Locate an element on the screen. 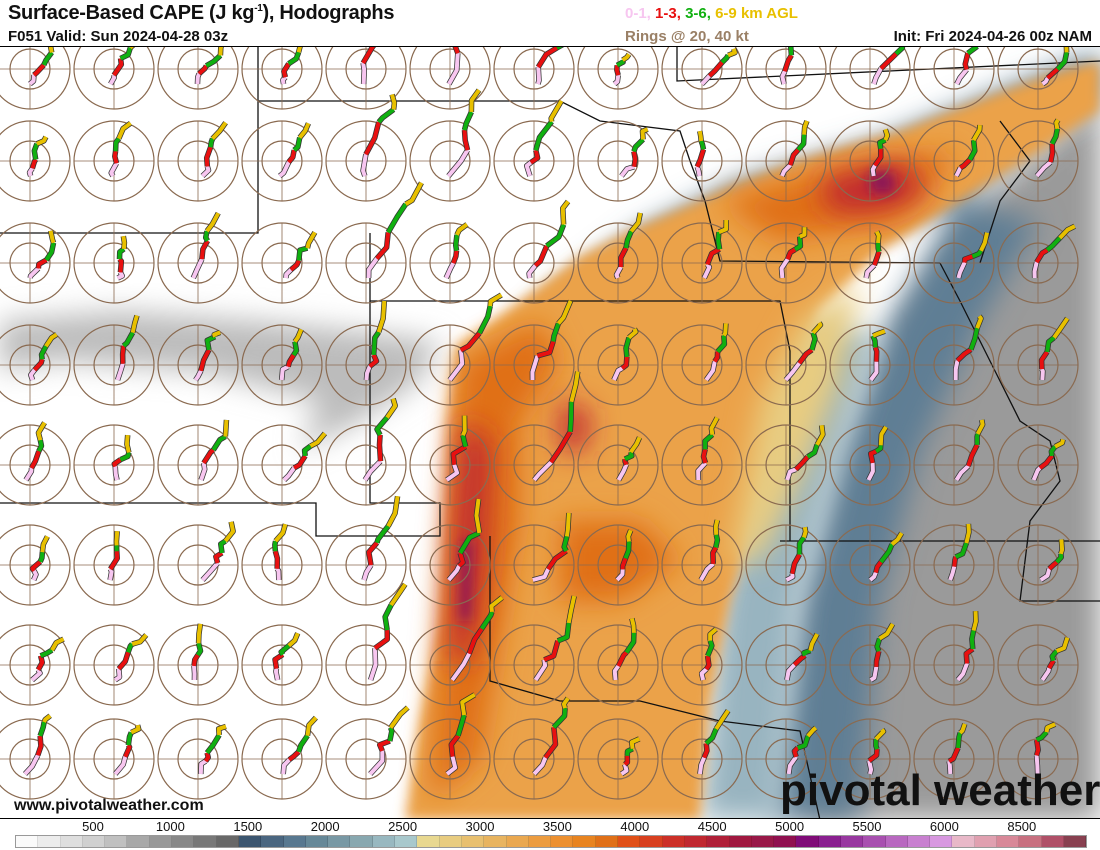 The width and height of the screenshot is (1100, 850). title-end: ), Hodographs is located at coordinates (328, 13).